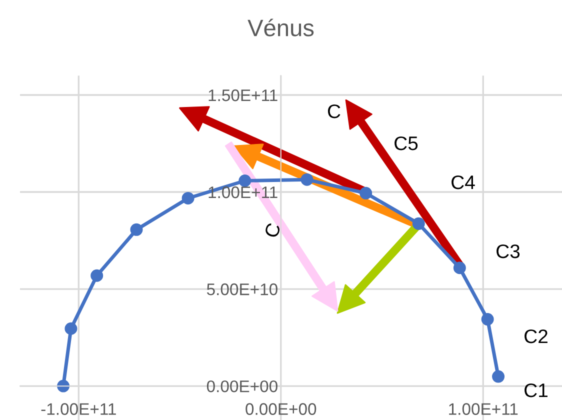 The height and width of the screenshot is (420, 562). What do you see at coordinates (78, 409) in the screenshot?
I see `x-tick-label: -1.00E+11` at bounding box center [78, 409].